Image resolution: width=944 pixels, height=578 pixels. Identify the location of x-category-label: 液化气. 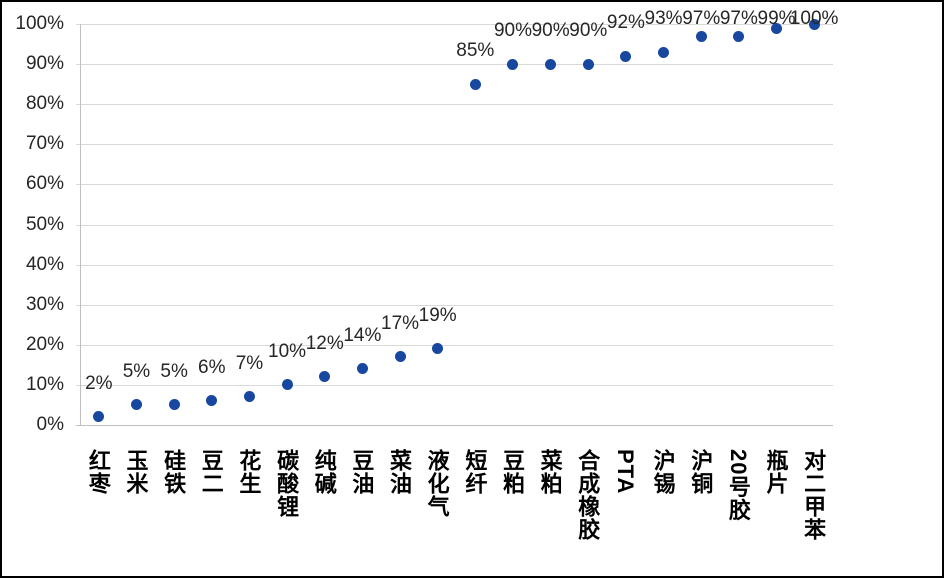
(437, 483).